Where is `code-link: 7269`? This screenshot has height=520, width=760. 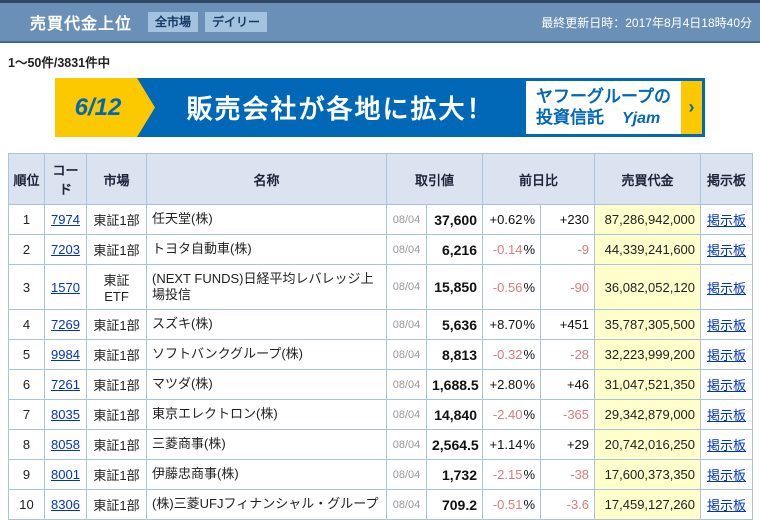
code-link: 7269 is located at coordinates (65, 324).